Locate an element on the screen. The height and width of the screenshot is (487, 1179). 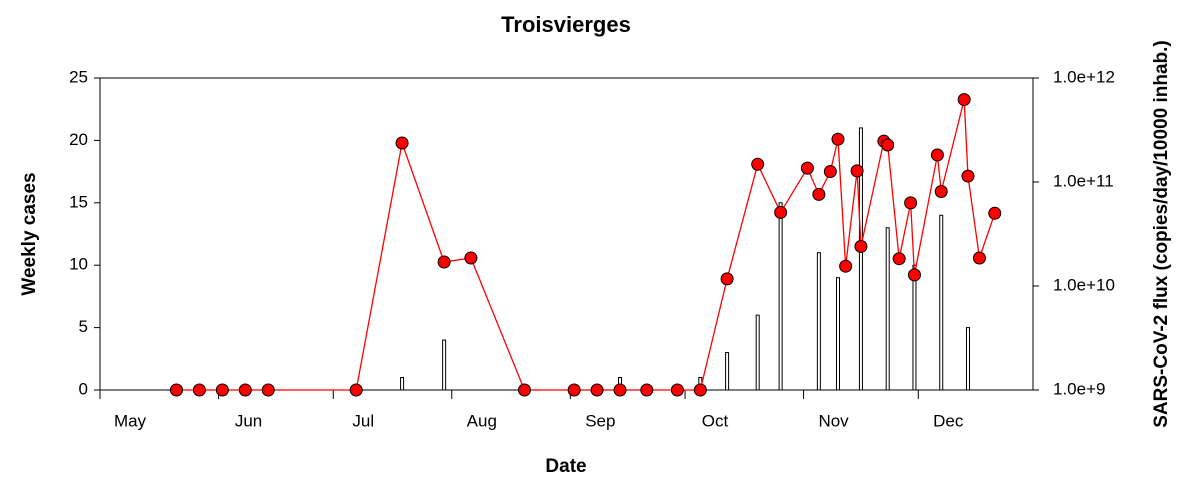
x-tick-label: May is located at coordinates (130, 420).